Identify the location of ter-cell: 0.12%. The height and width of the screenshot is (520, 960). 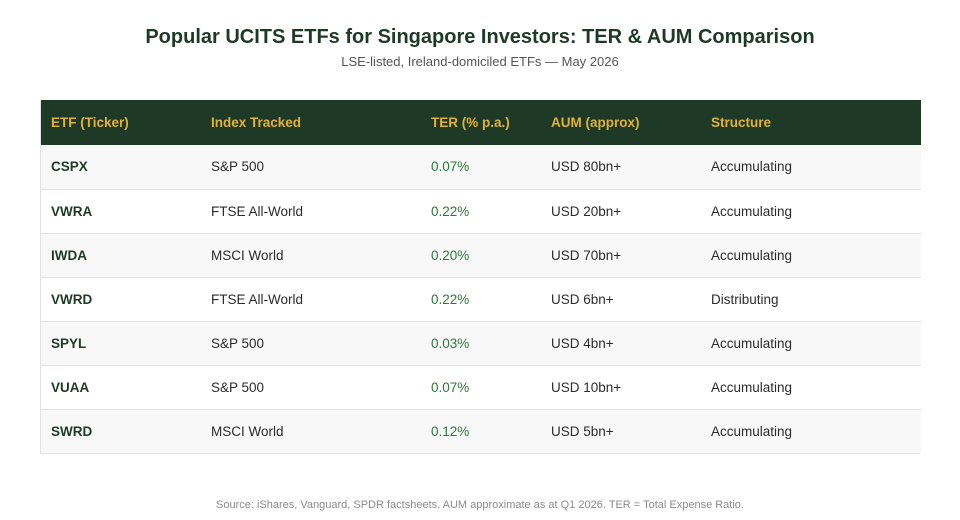
(450, 431).